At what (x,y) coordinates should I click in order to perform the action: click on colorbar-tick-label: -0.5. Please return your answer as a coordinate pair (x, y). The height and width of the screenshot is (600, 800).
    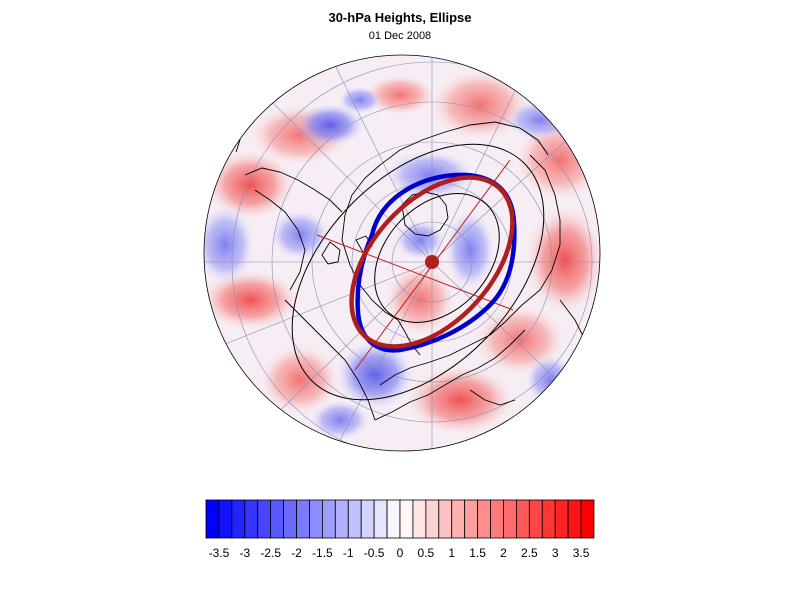
    Looking at the image, I should click on (374, 553).